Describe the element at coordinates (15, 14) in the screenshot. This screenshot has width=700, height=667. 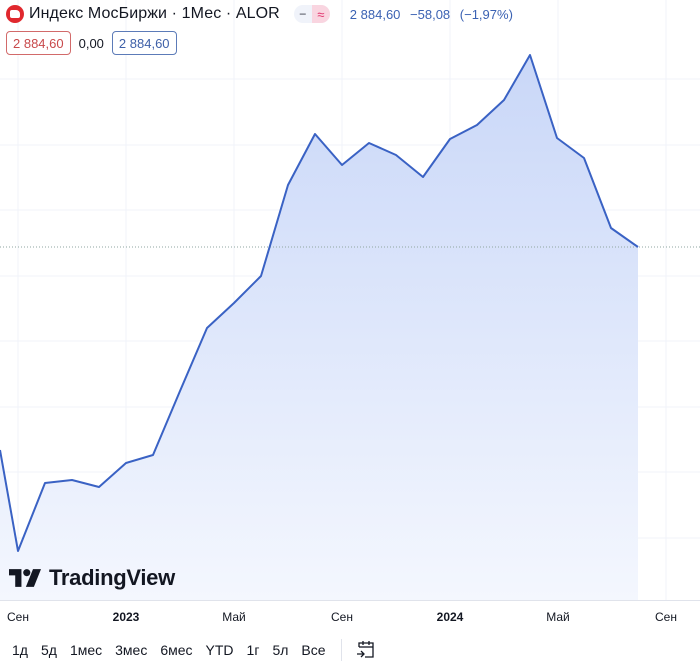
I see `moex-logo-icon` at that location.